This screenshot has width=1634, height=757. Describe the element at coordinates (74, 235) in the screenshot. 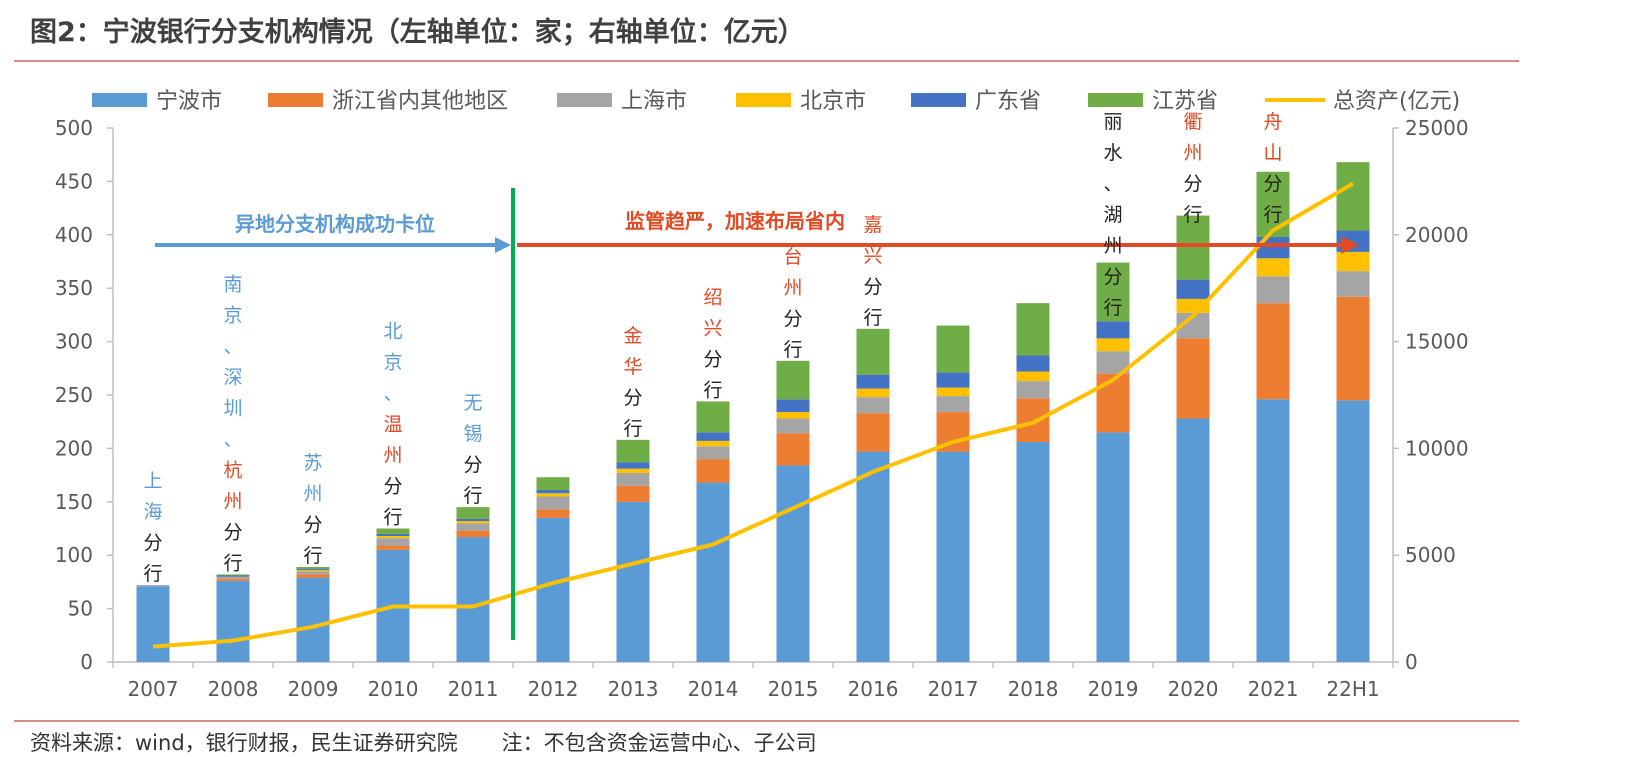

I see `left-tick-label: 400` at that location.